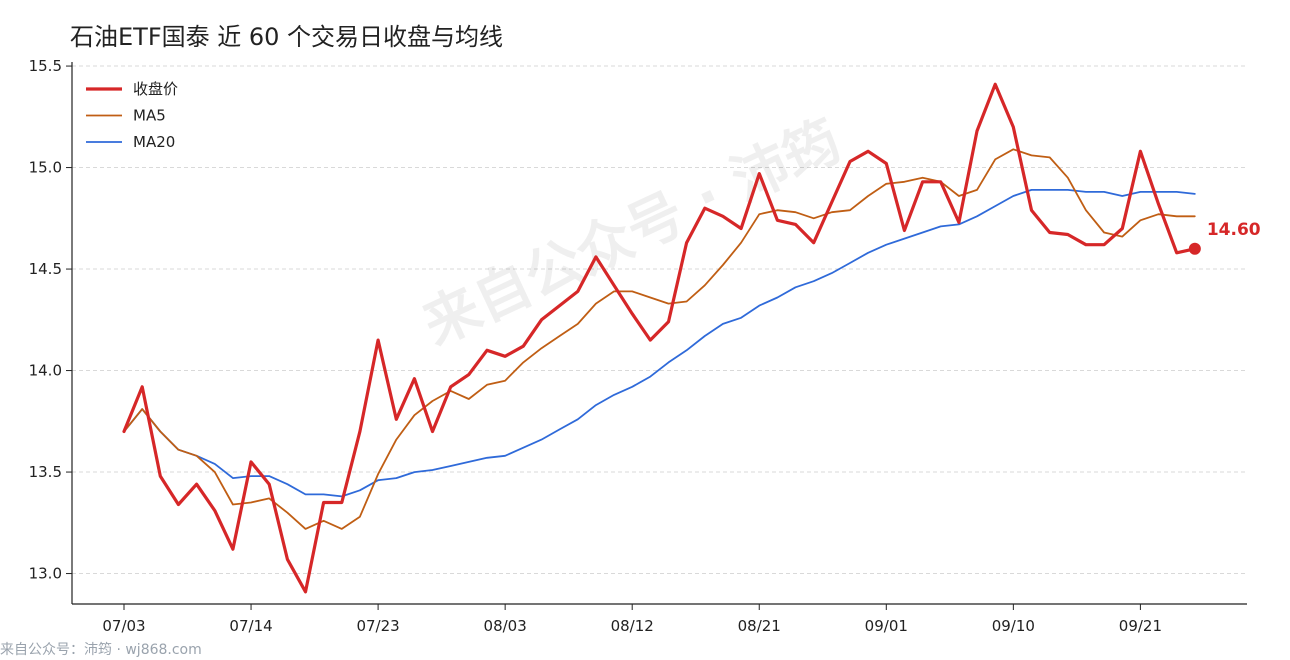  Describe the element at coordinates (101, 649) in the screenshot. I see `footer-credit: 来自公众号：沛筠 · wj868.com` at that location.